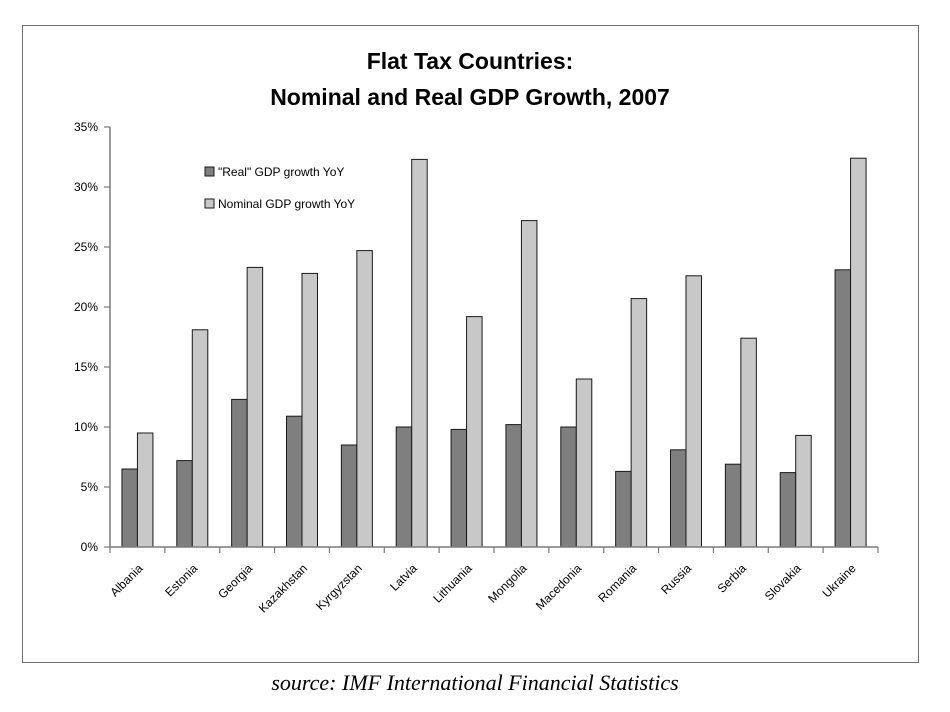 The image size is (950, 712). What do you see at coordinates (86, 247) in the screenshot?
I see `y-tick-label: 25%` at bounding box center [86, 247].